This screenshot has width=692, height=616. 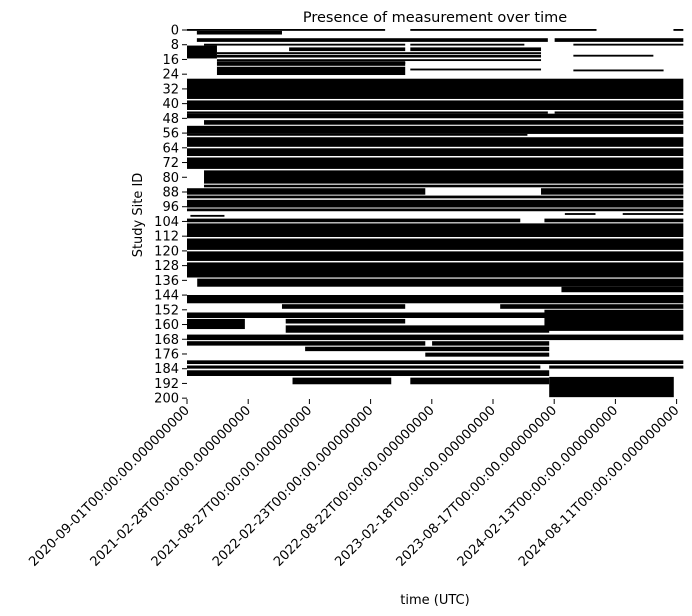 What do you see at coordinates (166, 296) in the screenshot?
I see `y-tick-label: 144` at bounding box center [166, 296].